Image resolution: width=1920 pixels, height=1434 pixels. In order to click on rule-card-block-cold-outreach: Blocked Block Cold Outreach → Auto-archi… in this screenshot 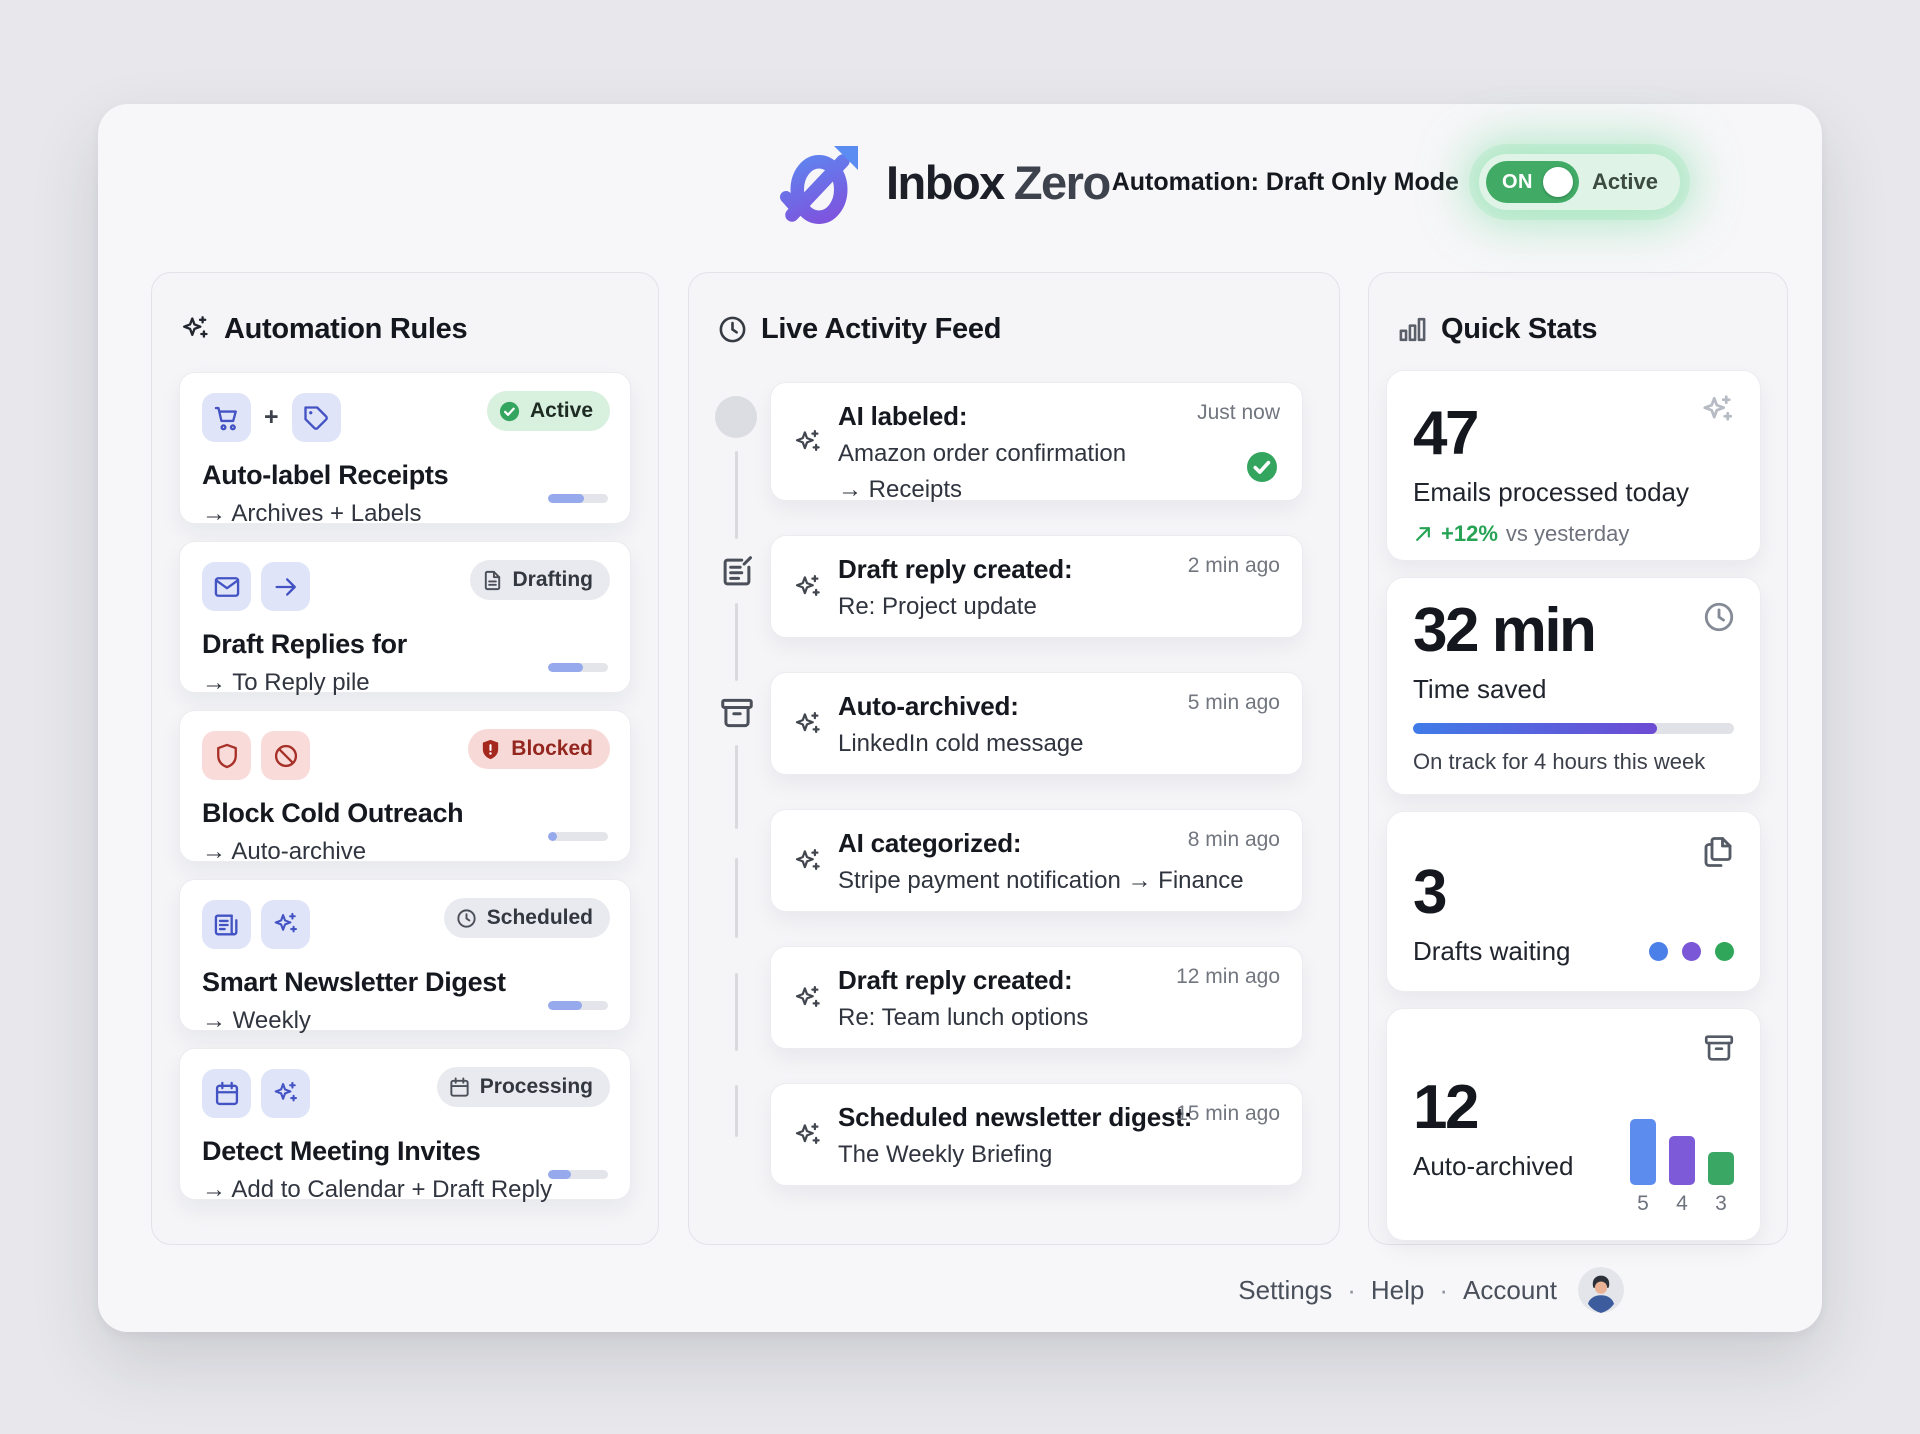, I will do `click(405, 787)`.